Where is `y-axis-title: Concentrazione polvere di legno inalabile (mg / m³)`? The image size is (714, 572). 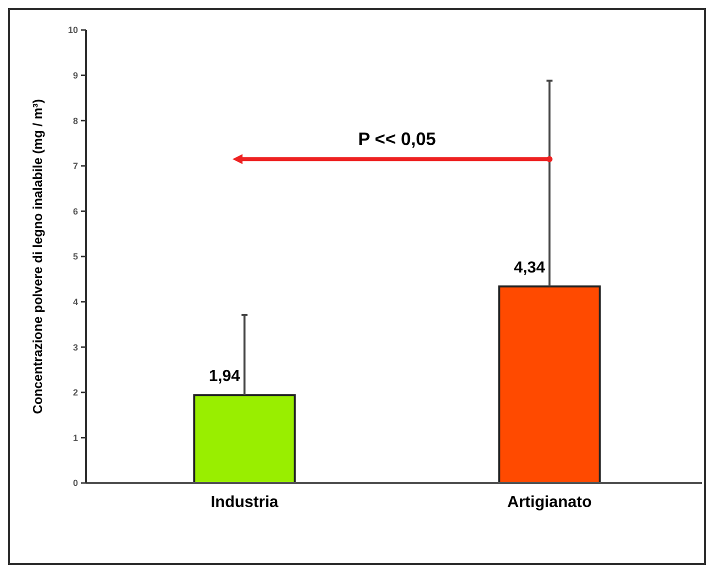
y-axis-title: Concentrazione polvere di legno inalabile (mg / m³) is located at coordinates (37, 256).